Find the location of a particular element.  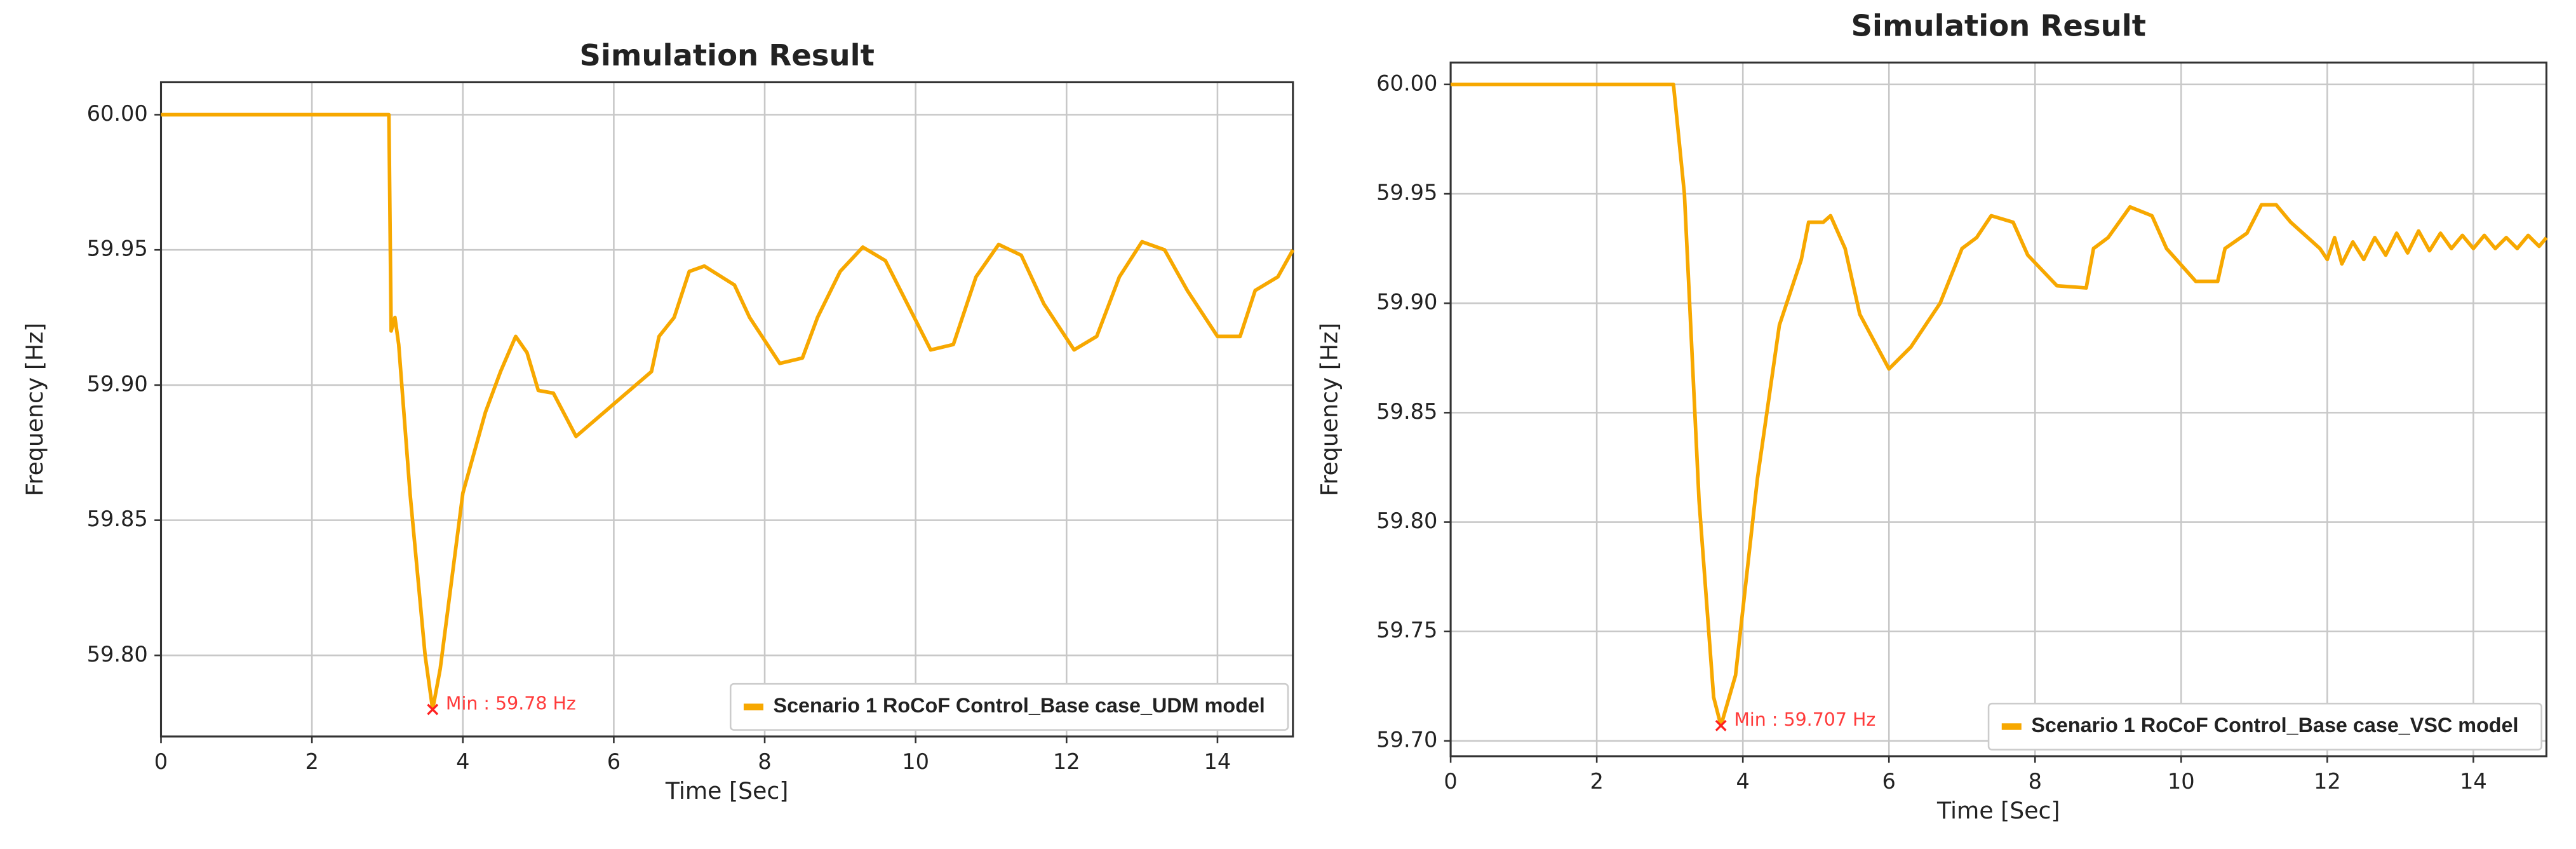

y-tick-label: 59.70 is located at coordinates (1406, 739).